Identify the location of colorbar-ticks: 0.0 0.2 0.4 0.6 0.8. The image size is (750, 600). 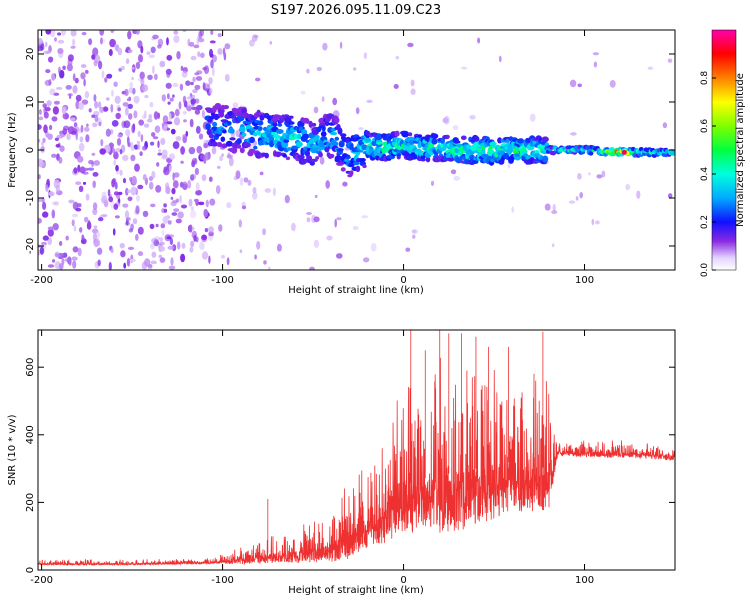
(708, 174).